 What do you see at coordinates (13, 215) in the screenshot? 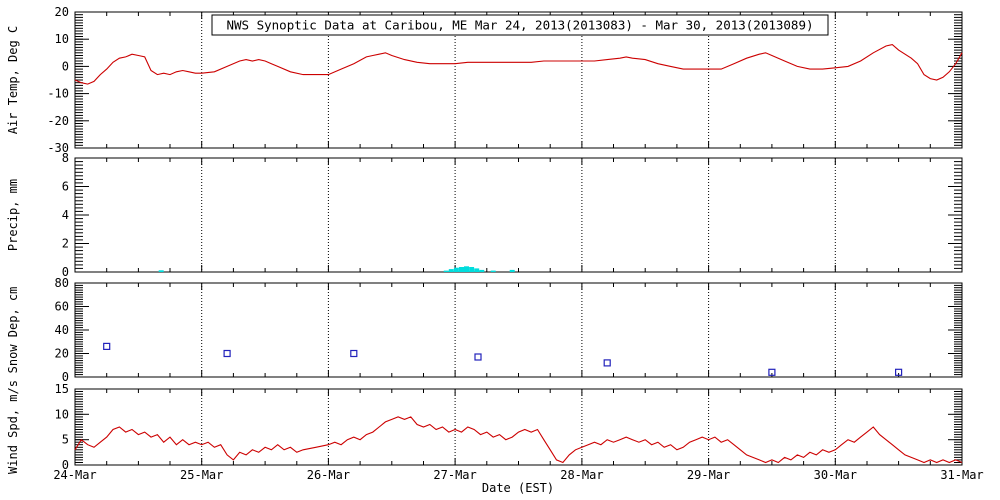
I see `precip-axis-label: Precip, mm` at bounding box center [13, 215].